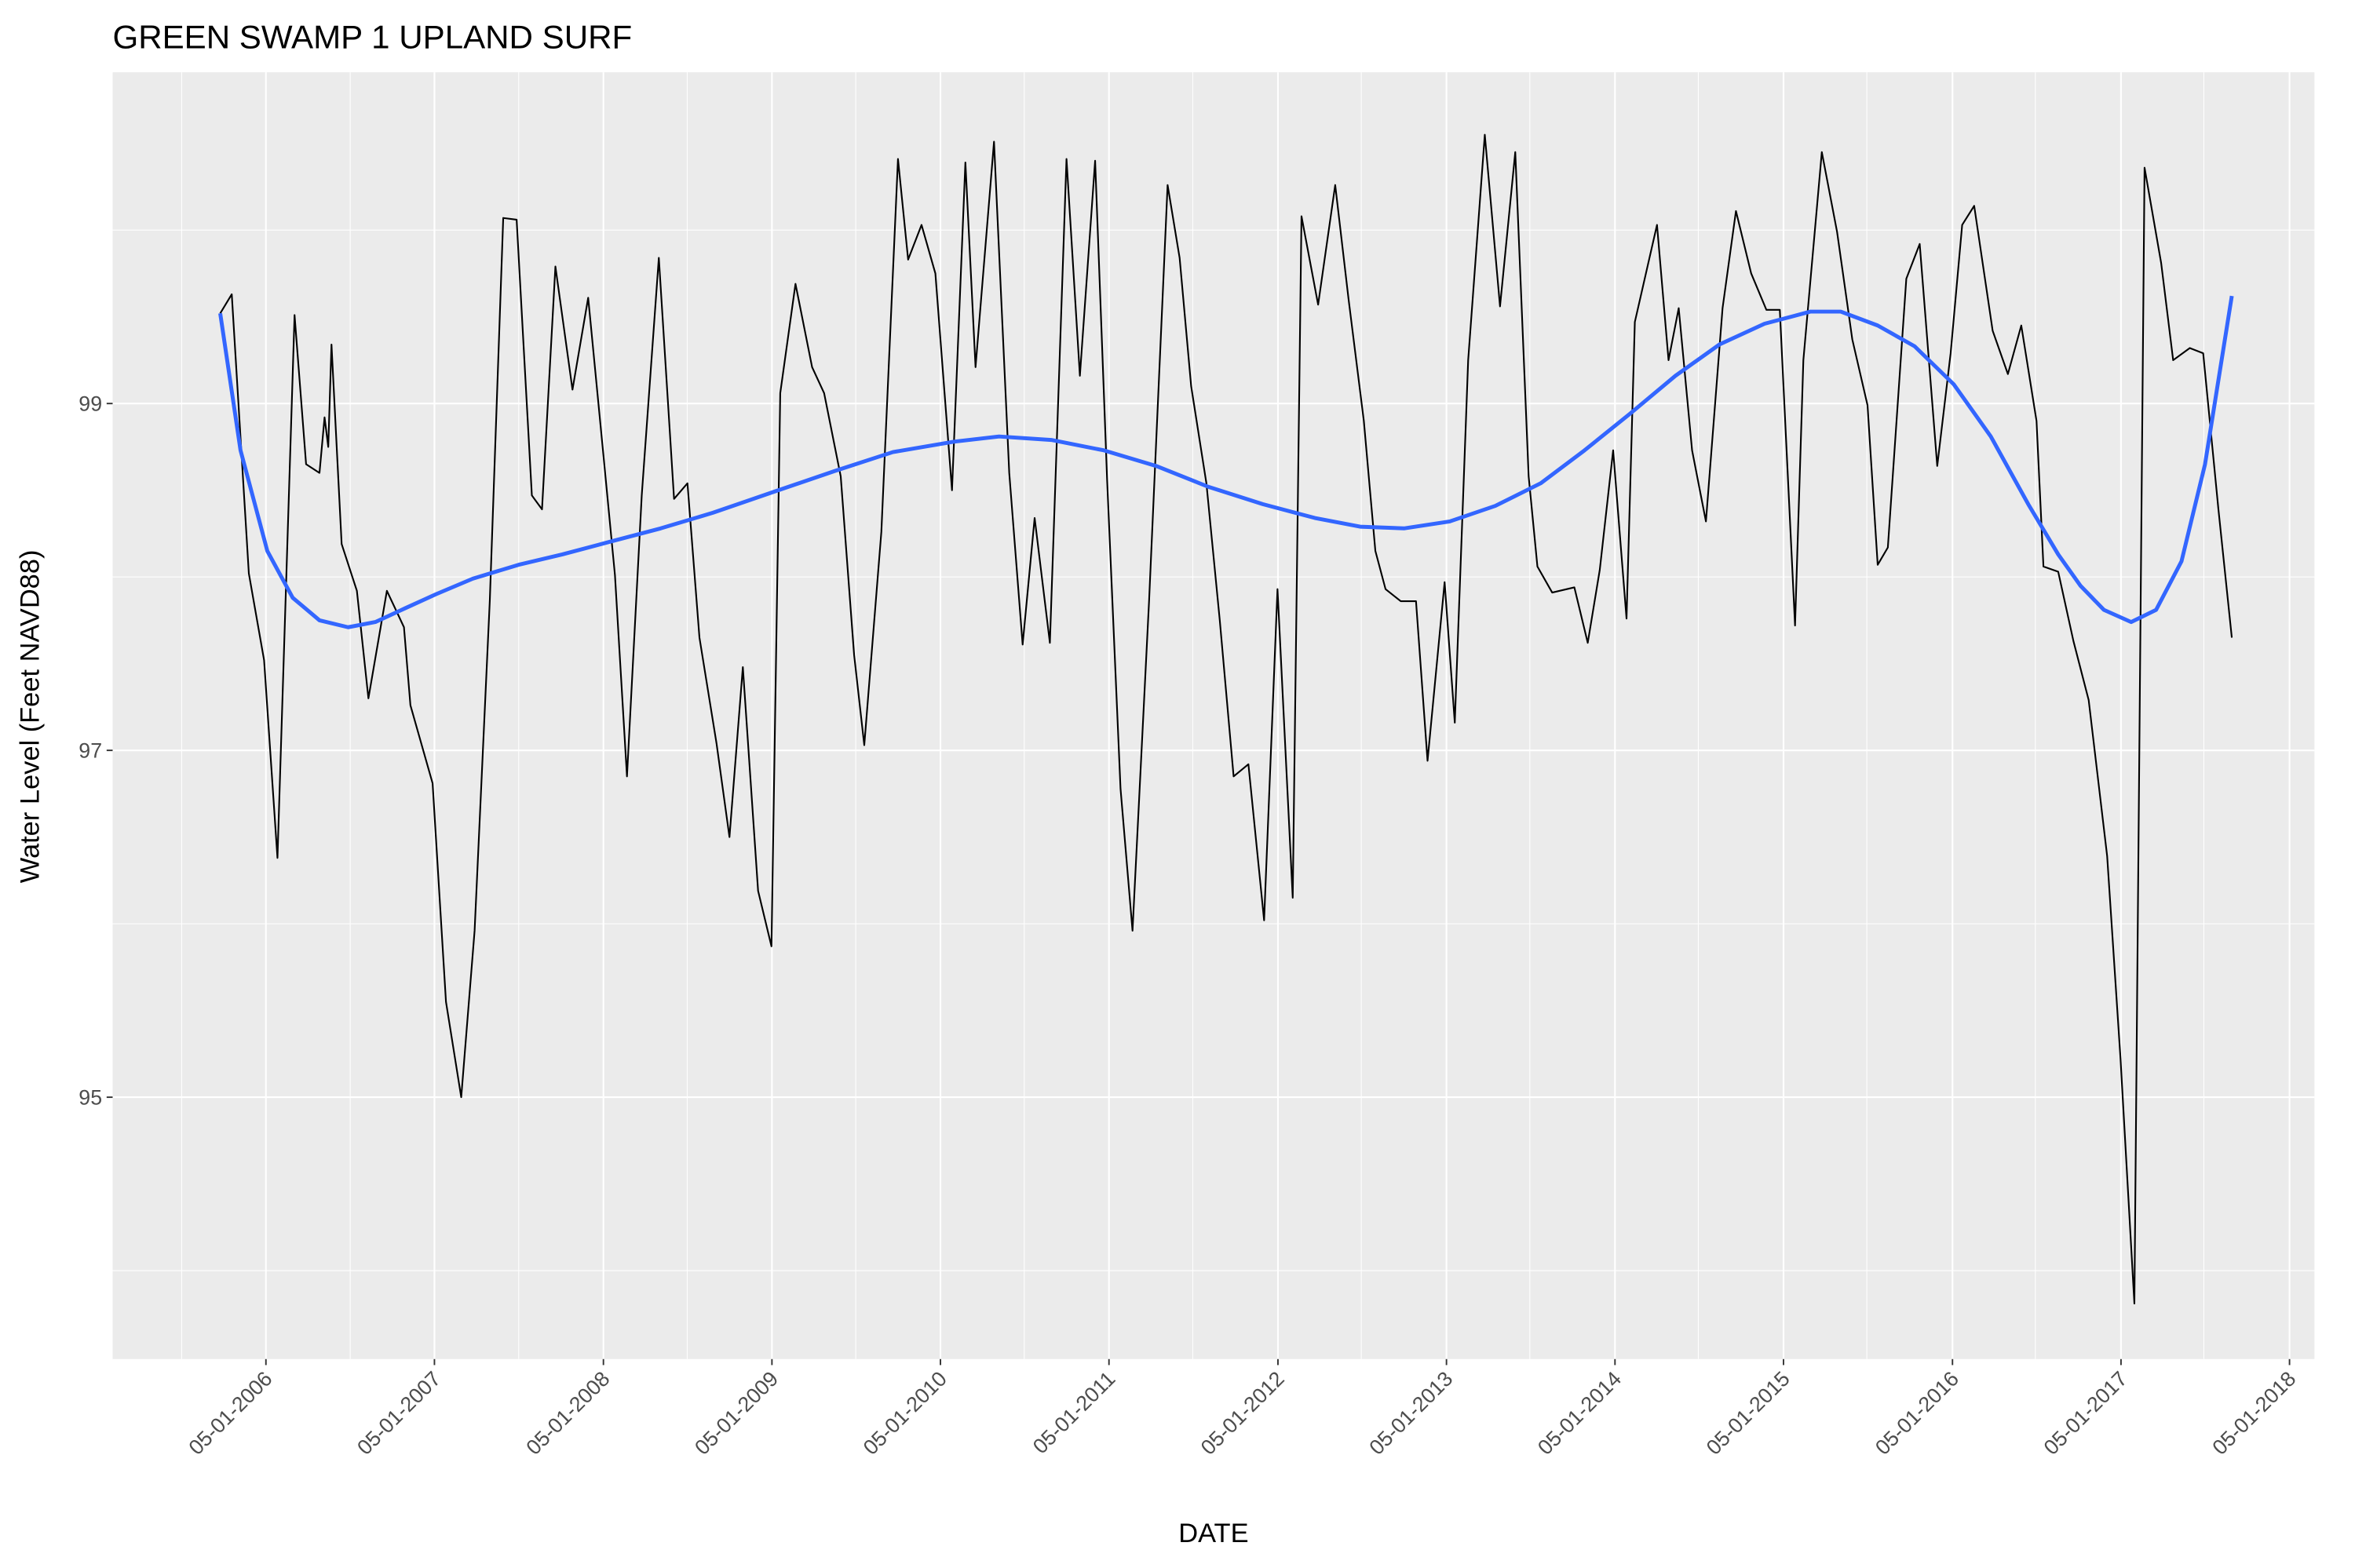  Describe the element at coordinates (90, 1098) in the screenshot. I see `y-tick-label: 95` at that location.